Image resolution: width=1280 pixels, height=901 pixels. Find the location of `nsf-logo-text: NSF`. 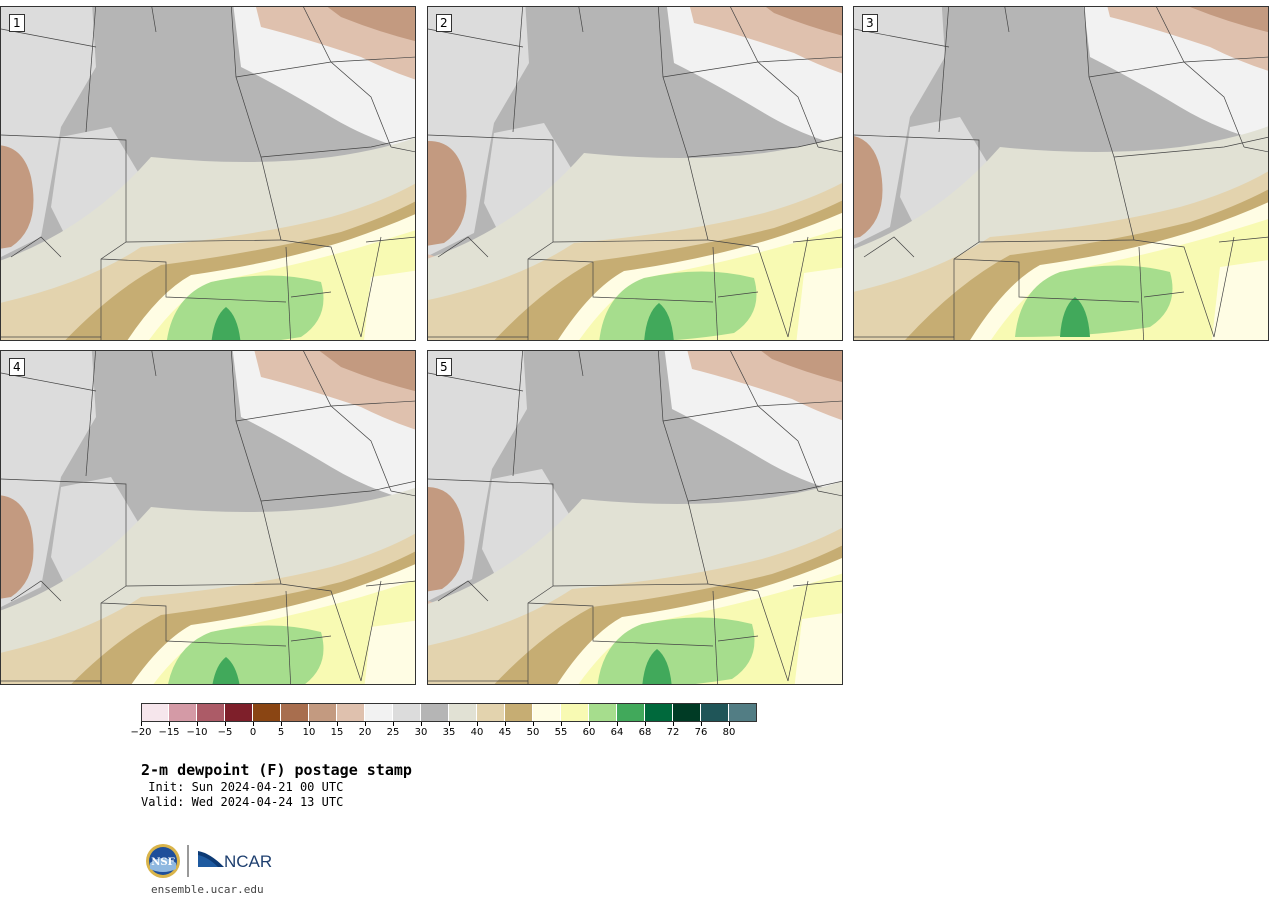

nsf-logo-text: NSF is located at coordinates (162, 862).